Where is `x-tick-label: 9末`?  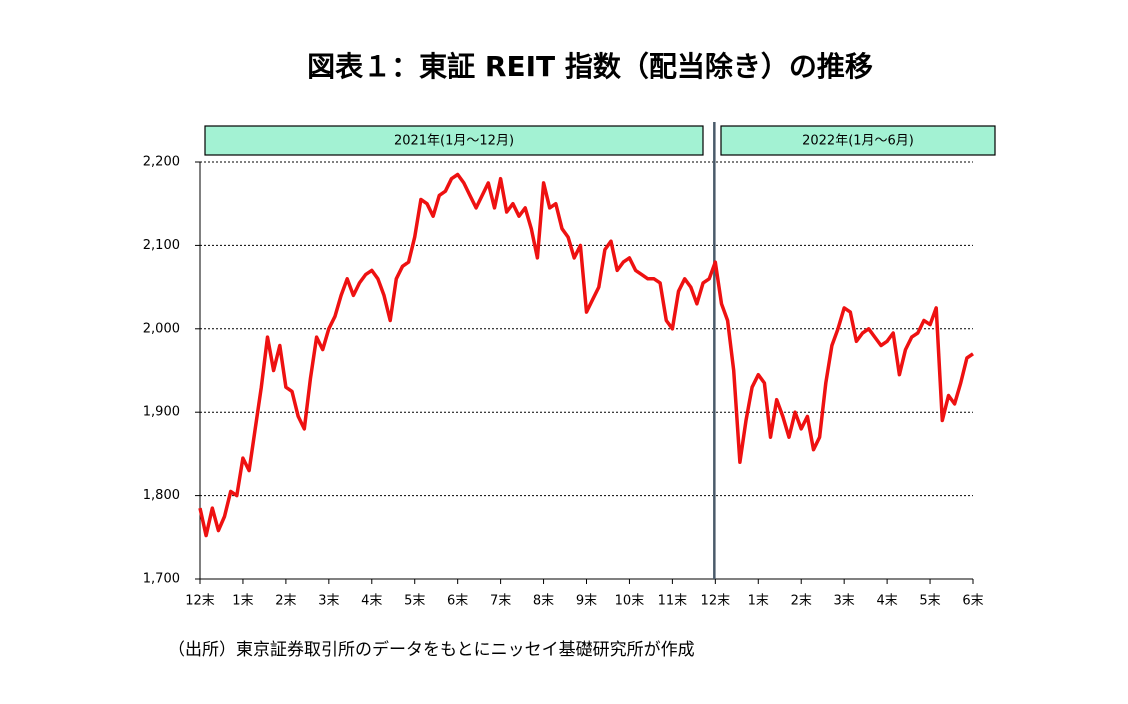 x-tick-label: 9末 is located at coordinates (586, 601).